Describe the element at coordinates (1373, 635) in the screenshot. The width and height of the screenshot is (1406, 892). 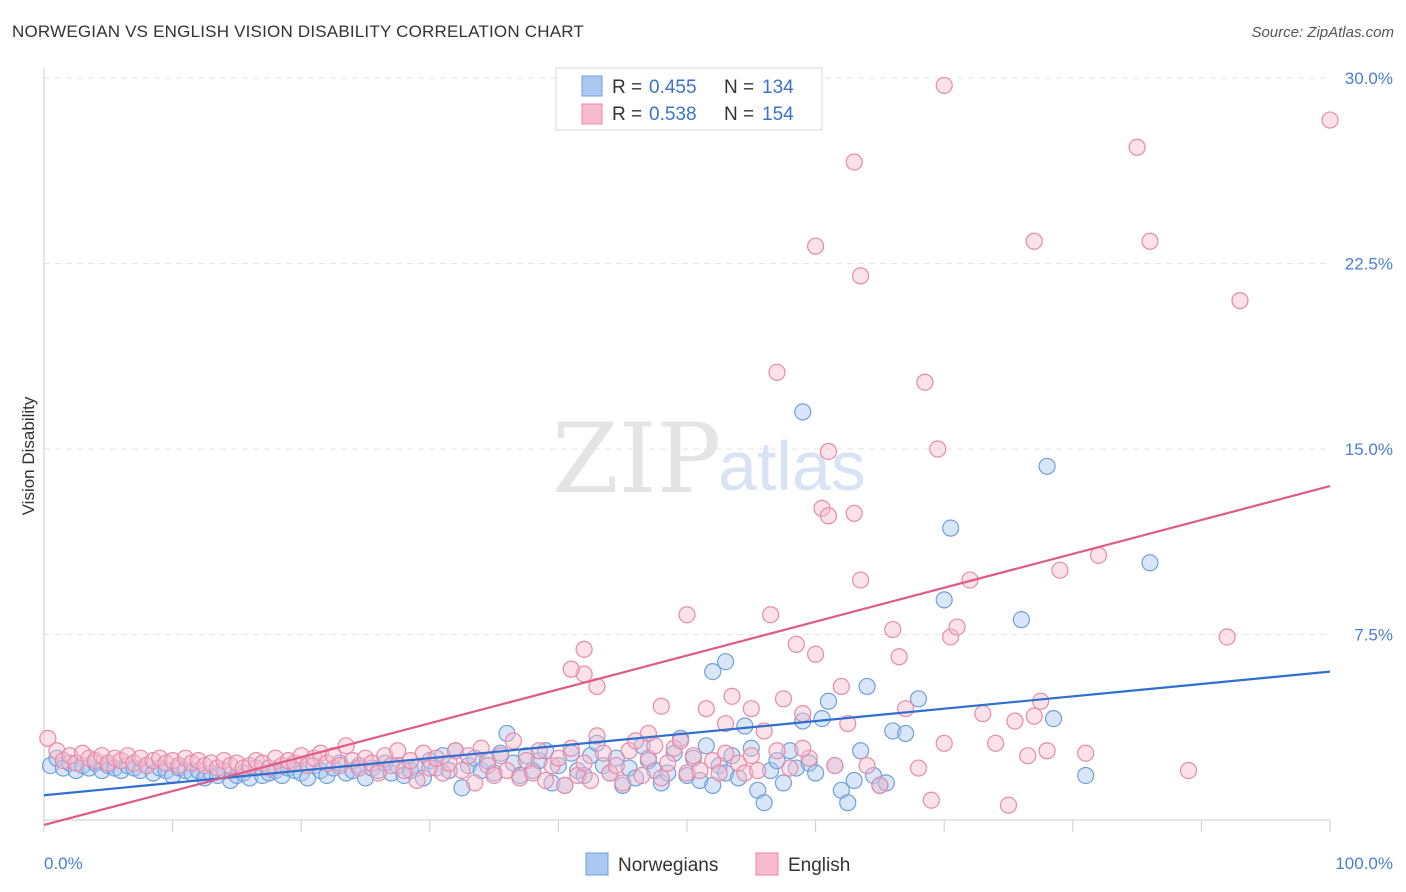
I see `y-tick-label-0: 7.5%` at that location.